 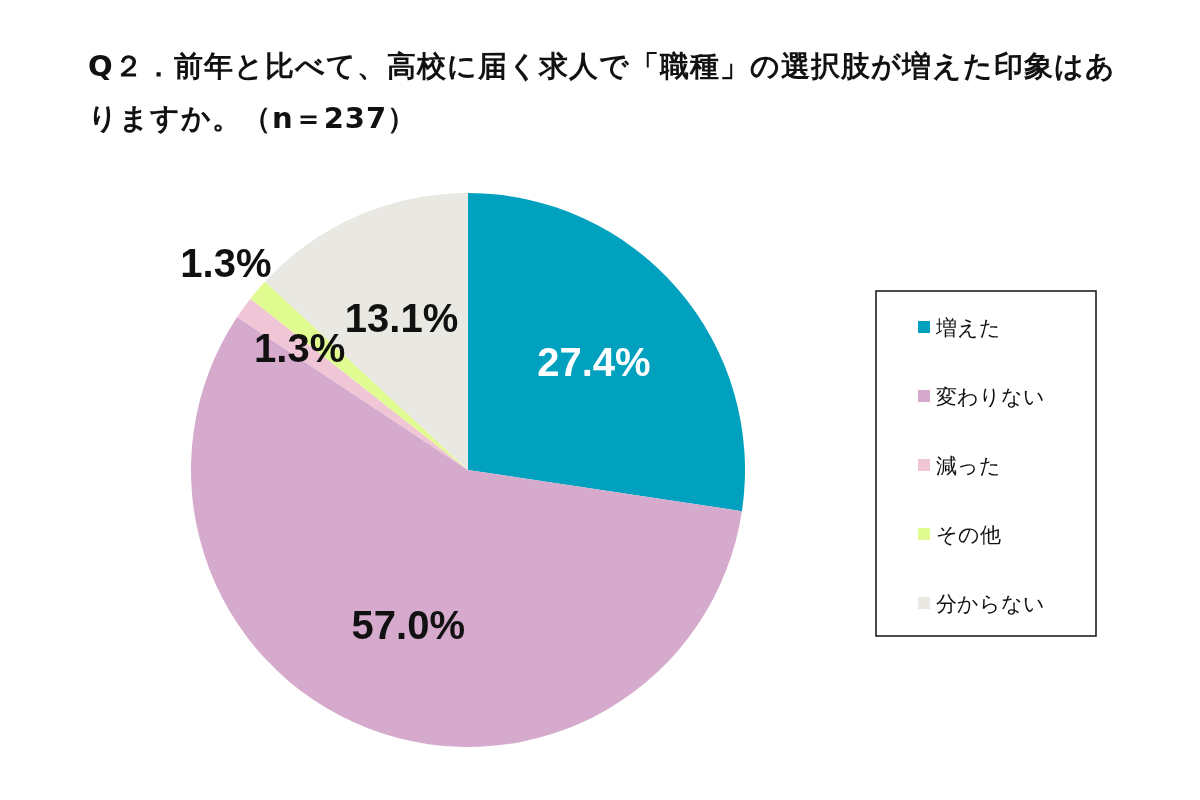 What do you see at coordinates (602, 92) in the screenshot?
I see `chart-title: Q２．前年と比べて、高校に届く求人で「職種」の選択肢が増えた印象はありますか。（n＝237）` at bounding box center [602, 92].